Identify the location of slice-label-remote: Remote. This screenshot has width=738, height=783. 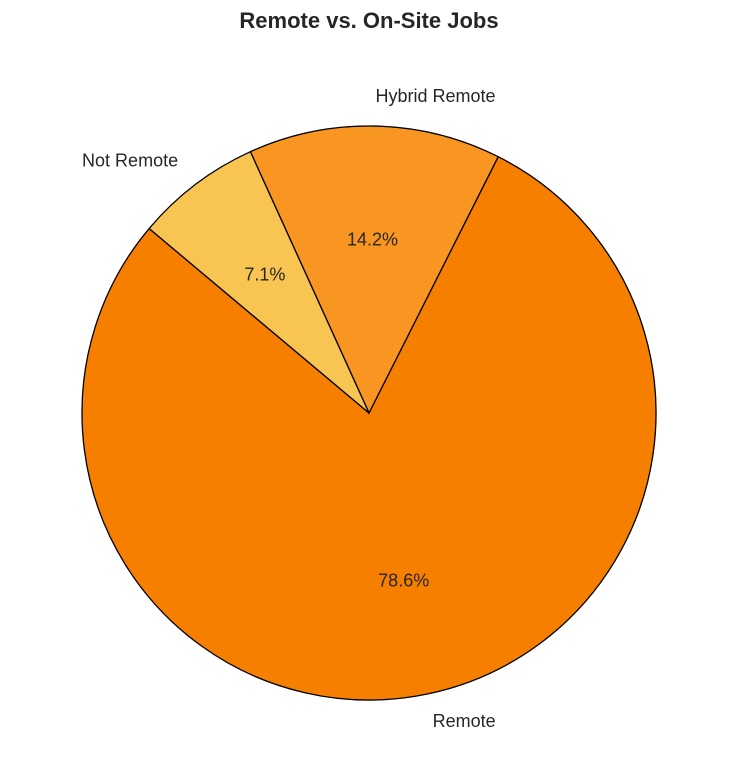
(464, 721).